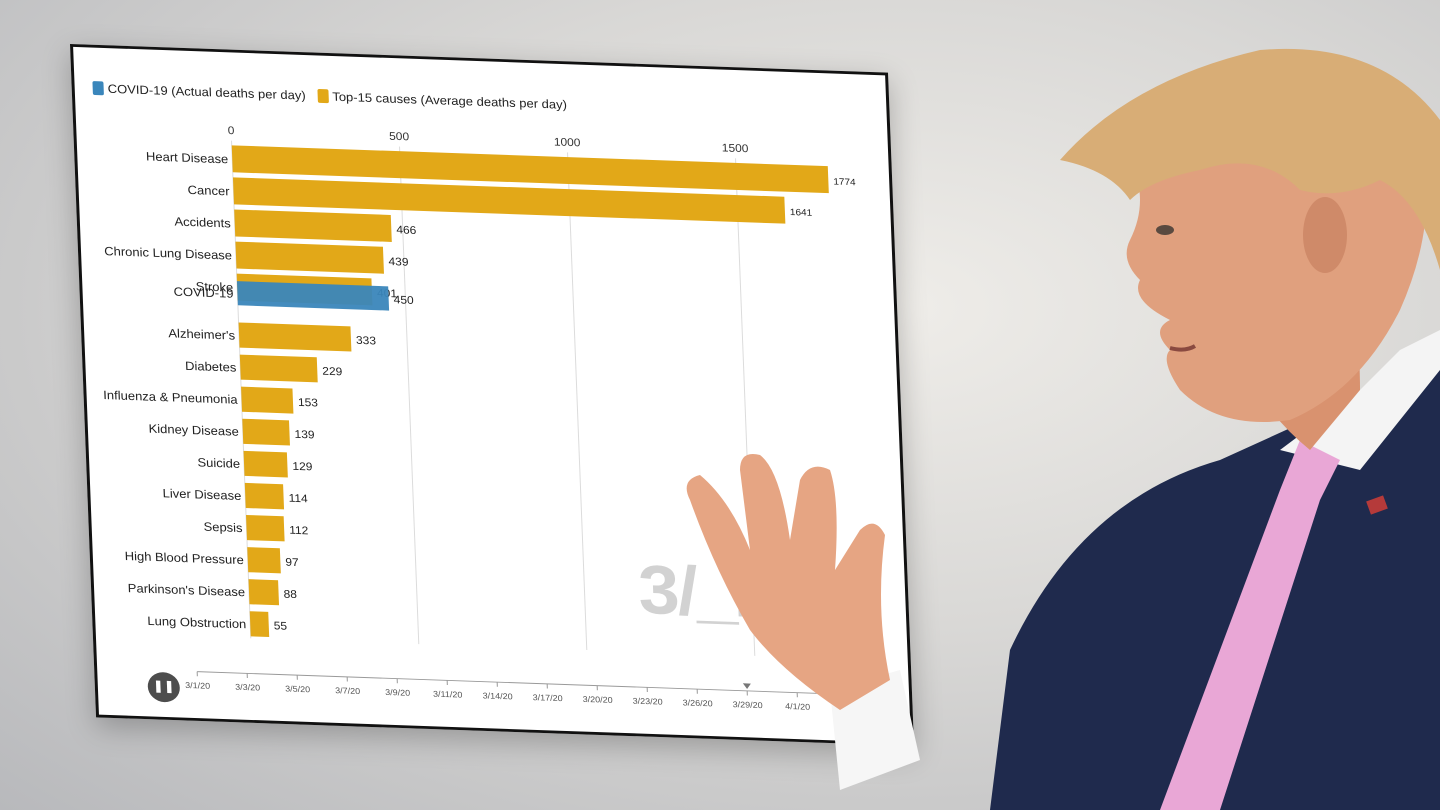 This screenshot has height=810, width=1440. I want to click on bar-value-label: 439, so click(398, 262).